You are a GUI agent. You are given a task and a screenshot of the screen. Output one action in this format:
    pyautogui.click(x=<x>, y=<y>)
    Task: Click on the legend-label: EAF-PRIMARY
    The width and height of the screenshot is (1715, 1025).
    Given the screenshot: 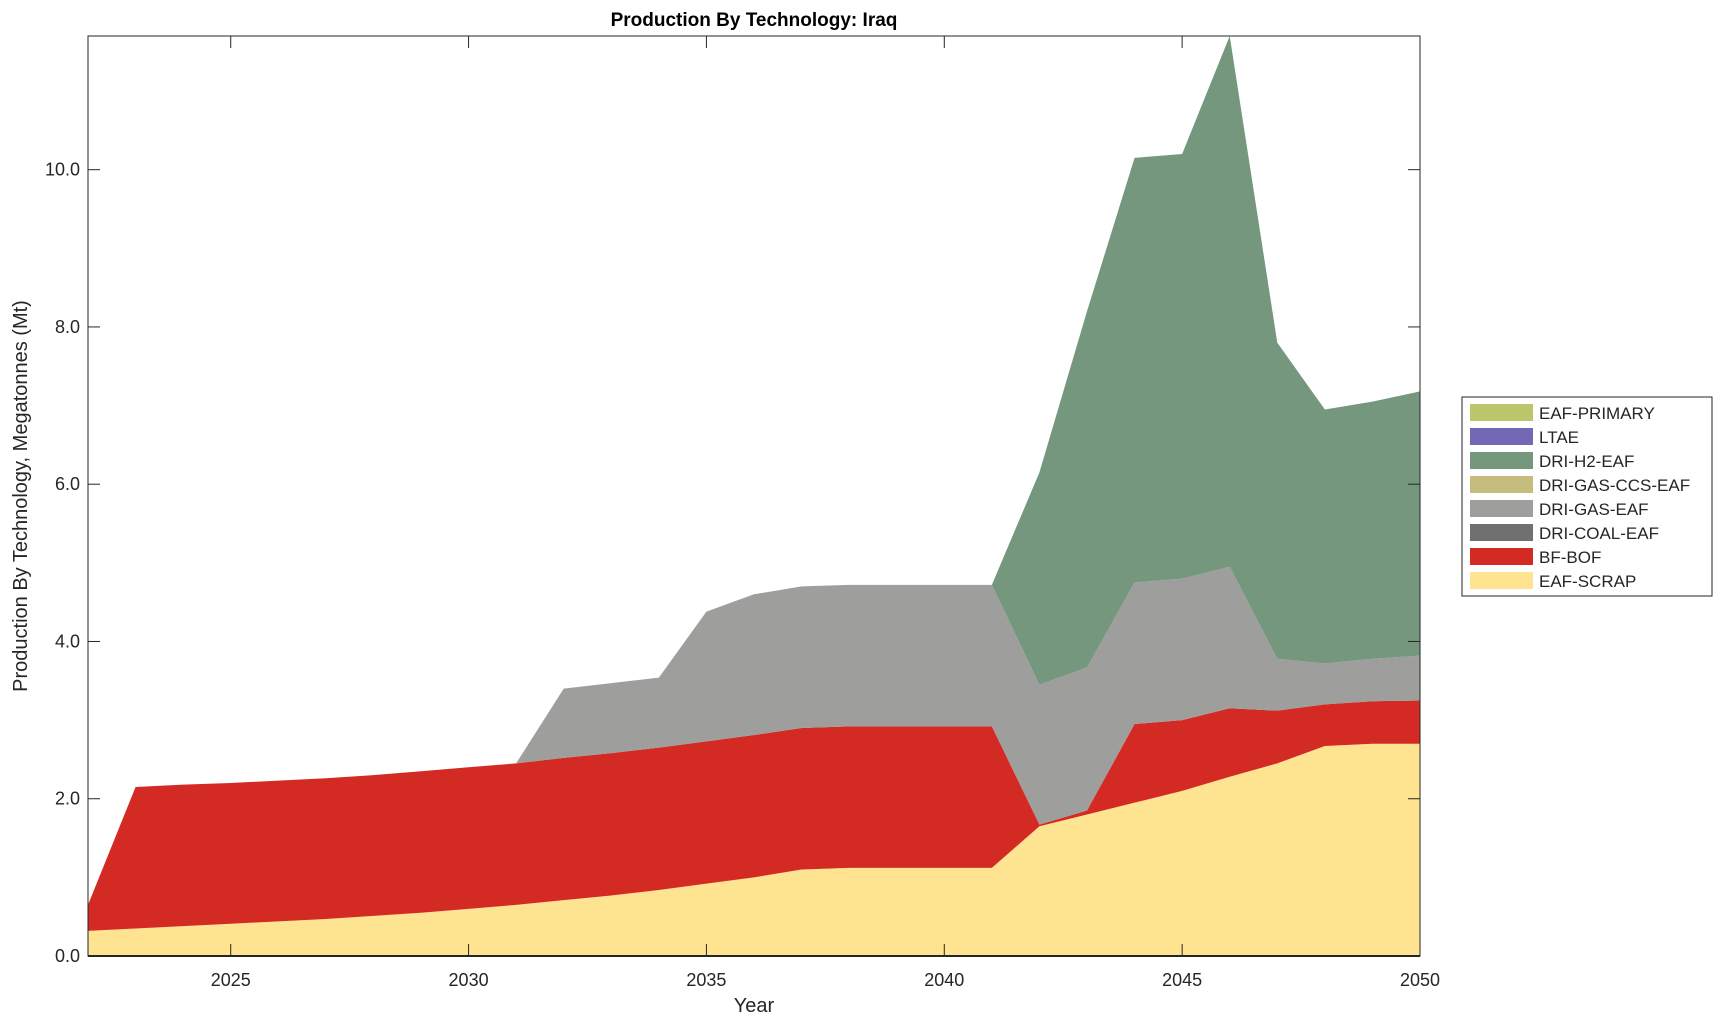 What is the action you would take?
    pyautogui.click(x=1597, y=413)
    